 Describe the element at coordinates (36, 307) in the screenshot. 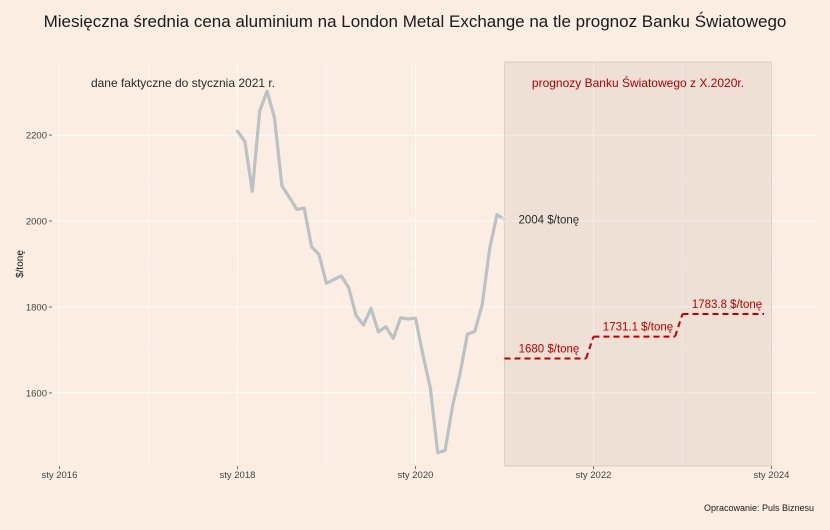

I see `y-tick-label-1: 1800` at that location.